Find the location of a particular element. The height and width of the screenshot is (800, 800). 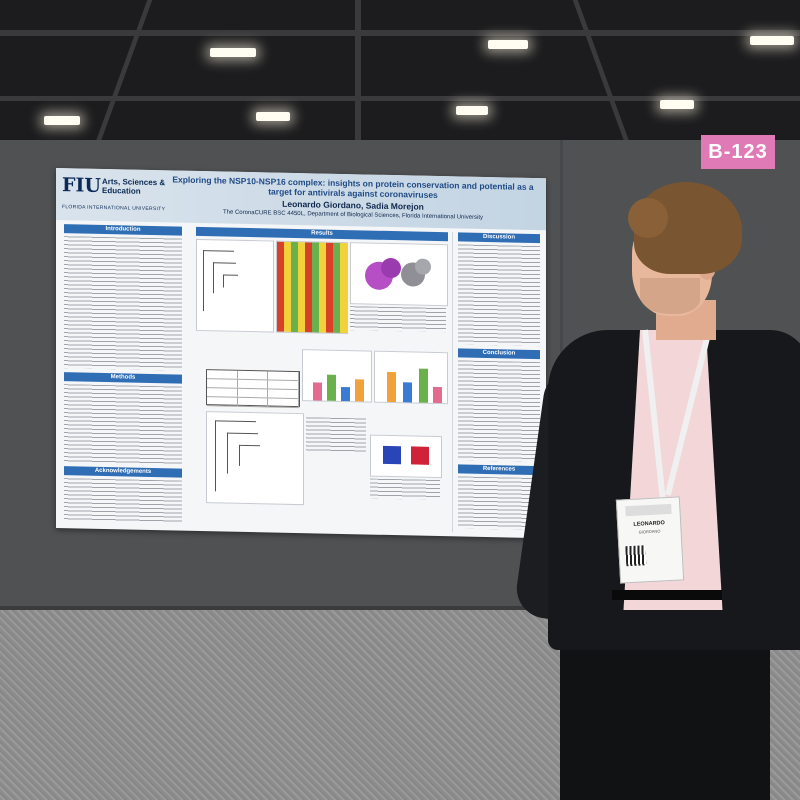

column-divider is located at coordinates (452, 382).